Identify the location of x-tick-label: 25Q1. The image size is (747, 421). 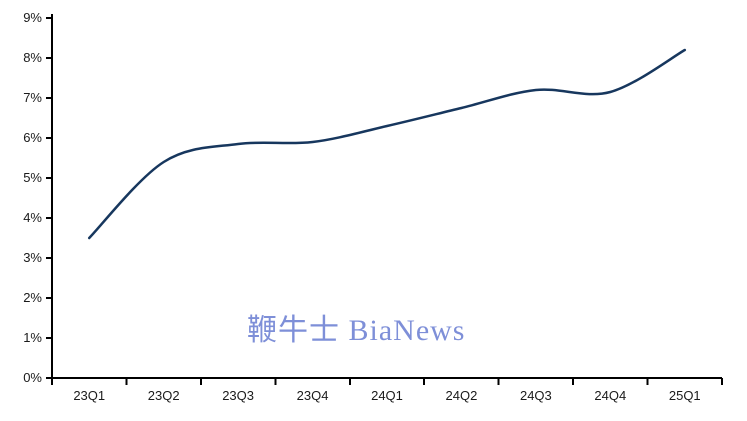
(685, 395).